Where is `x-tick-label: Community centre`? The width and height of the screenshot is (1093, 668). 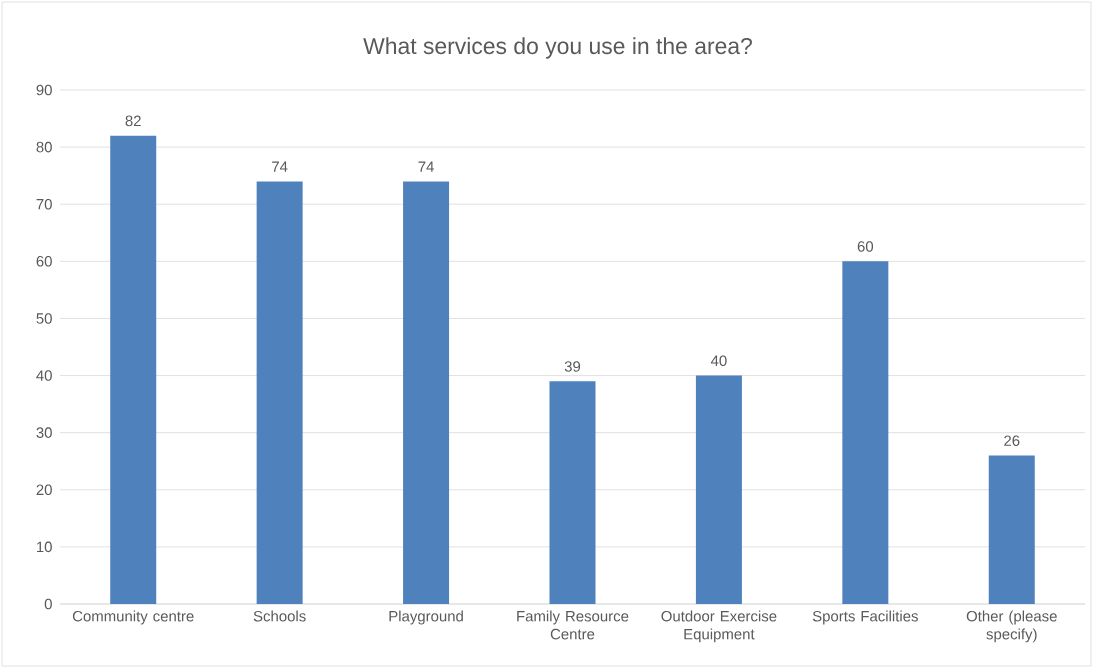
x-tick-label: Community centre is located at coordinates (133, 617).